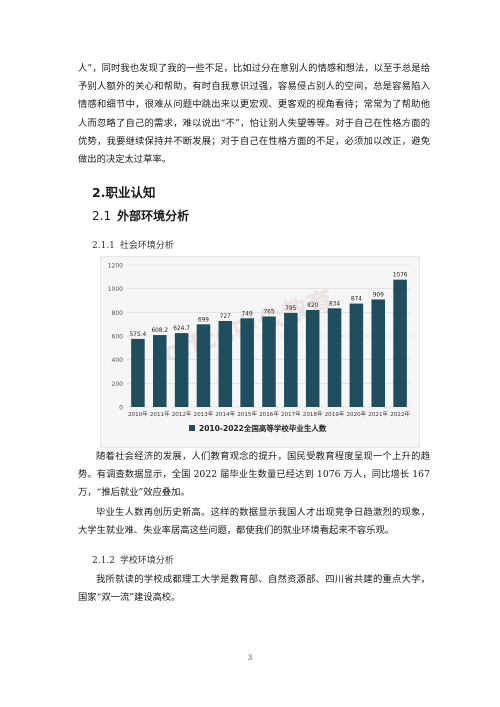 The height and width of the screenshot is (707, 500). I want to click on data-label: 749, so click(247, 314).